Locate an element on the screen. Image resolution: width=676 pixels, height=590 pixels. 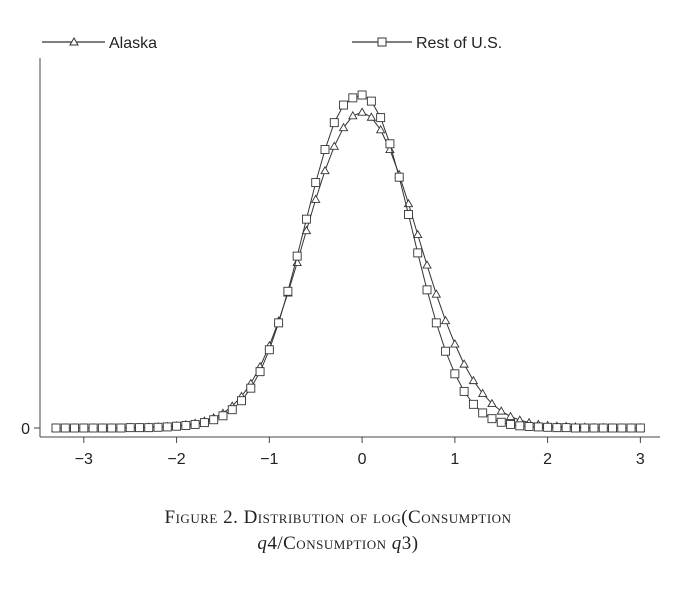
x-tick-label: −3 is located at coordinates (84, 459).